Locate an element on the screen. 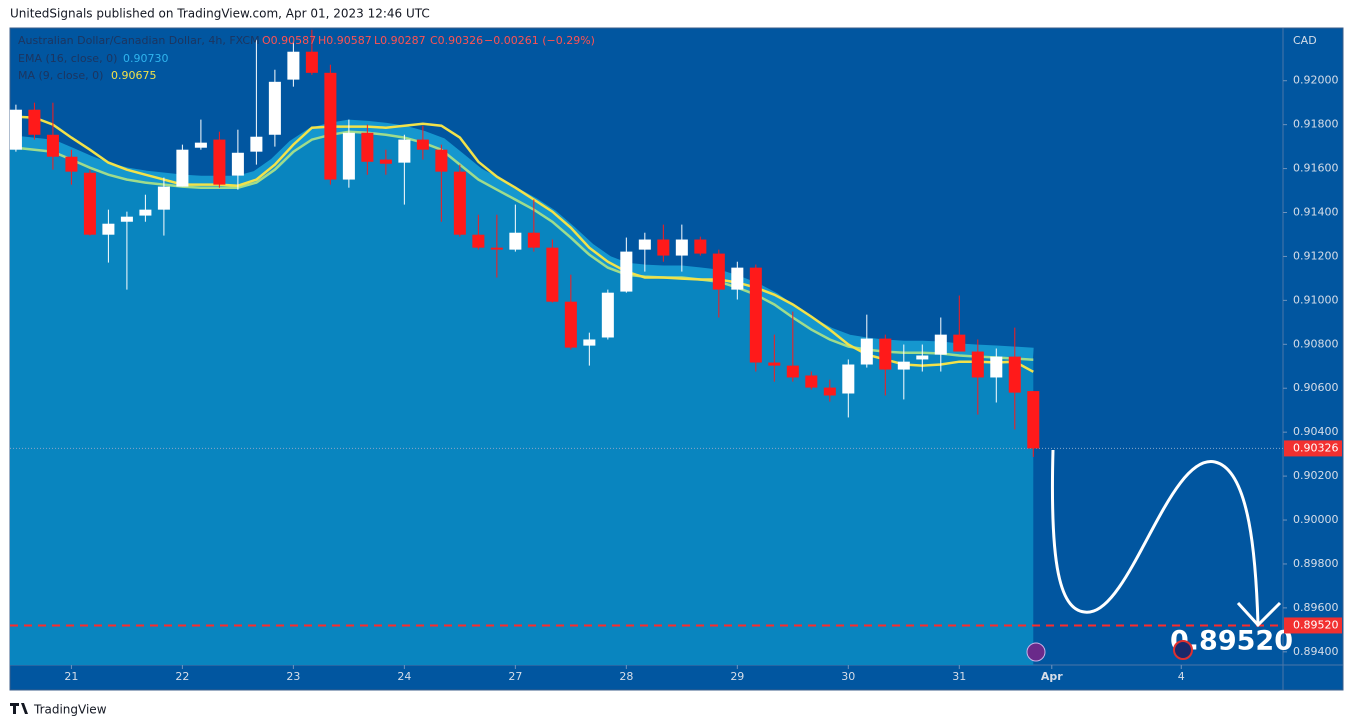 Image resolution: width=1354 pixels, height=727 pixels. y-tick-label: 0.89600 is located at coordinates (1316, 607).